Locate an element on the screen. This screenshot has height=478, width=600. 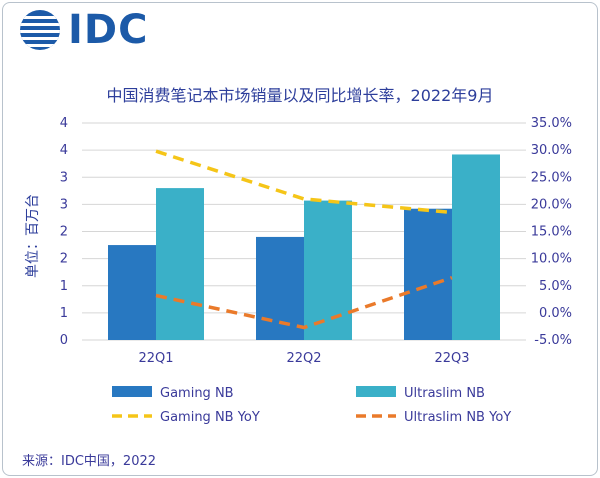
y-left-tick-label: 0 is located at coordinates (64, 340).